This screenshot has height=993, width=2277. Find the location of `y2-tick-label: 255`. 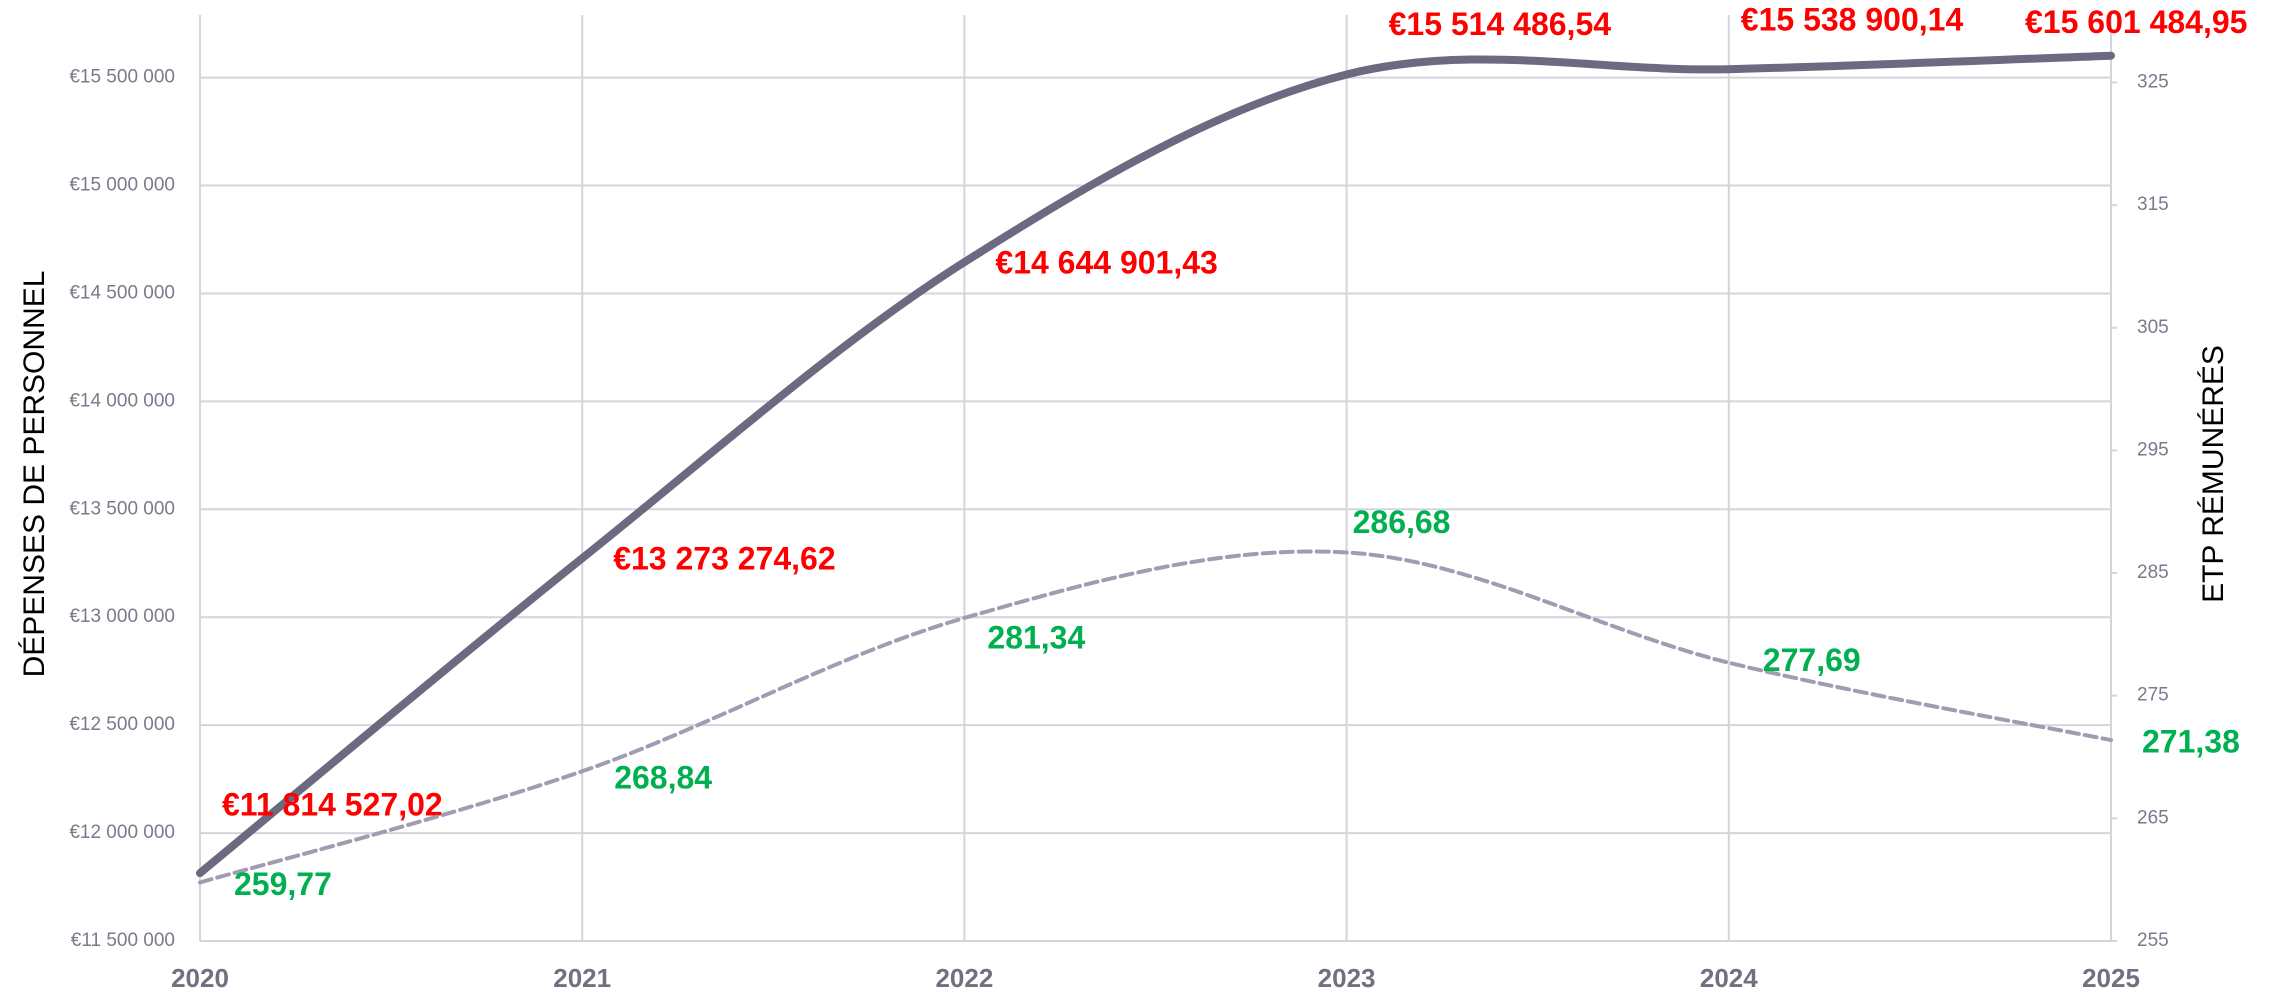

y2-tick-label: 255 is located at coordinates (2153, 940).